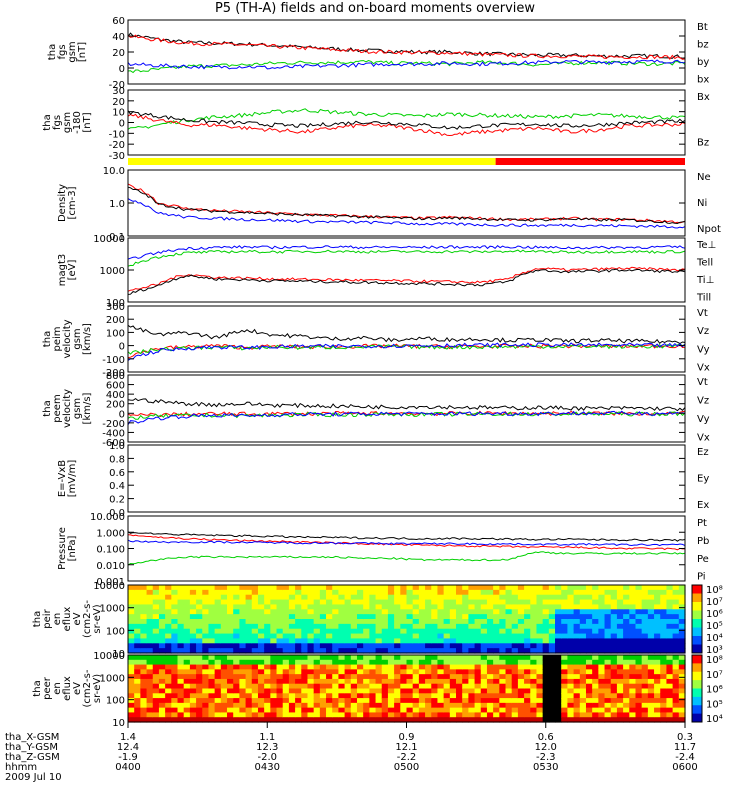 The image size is (750, 800). I want to click on colorbar-label: 10⁷, so click(714, 675).